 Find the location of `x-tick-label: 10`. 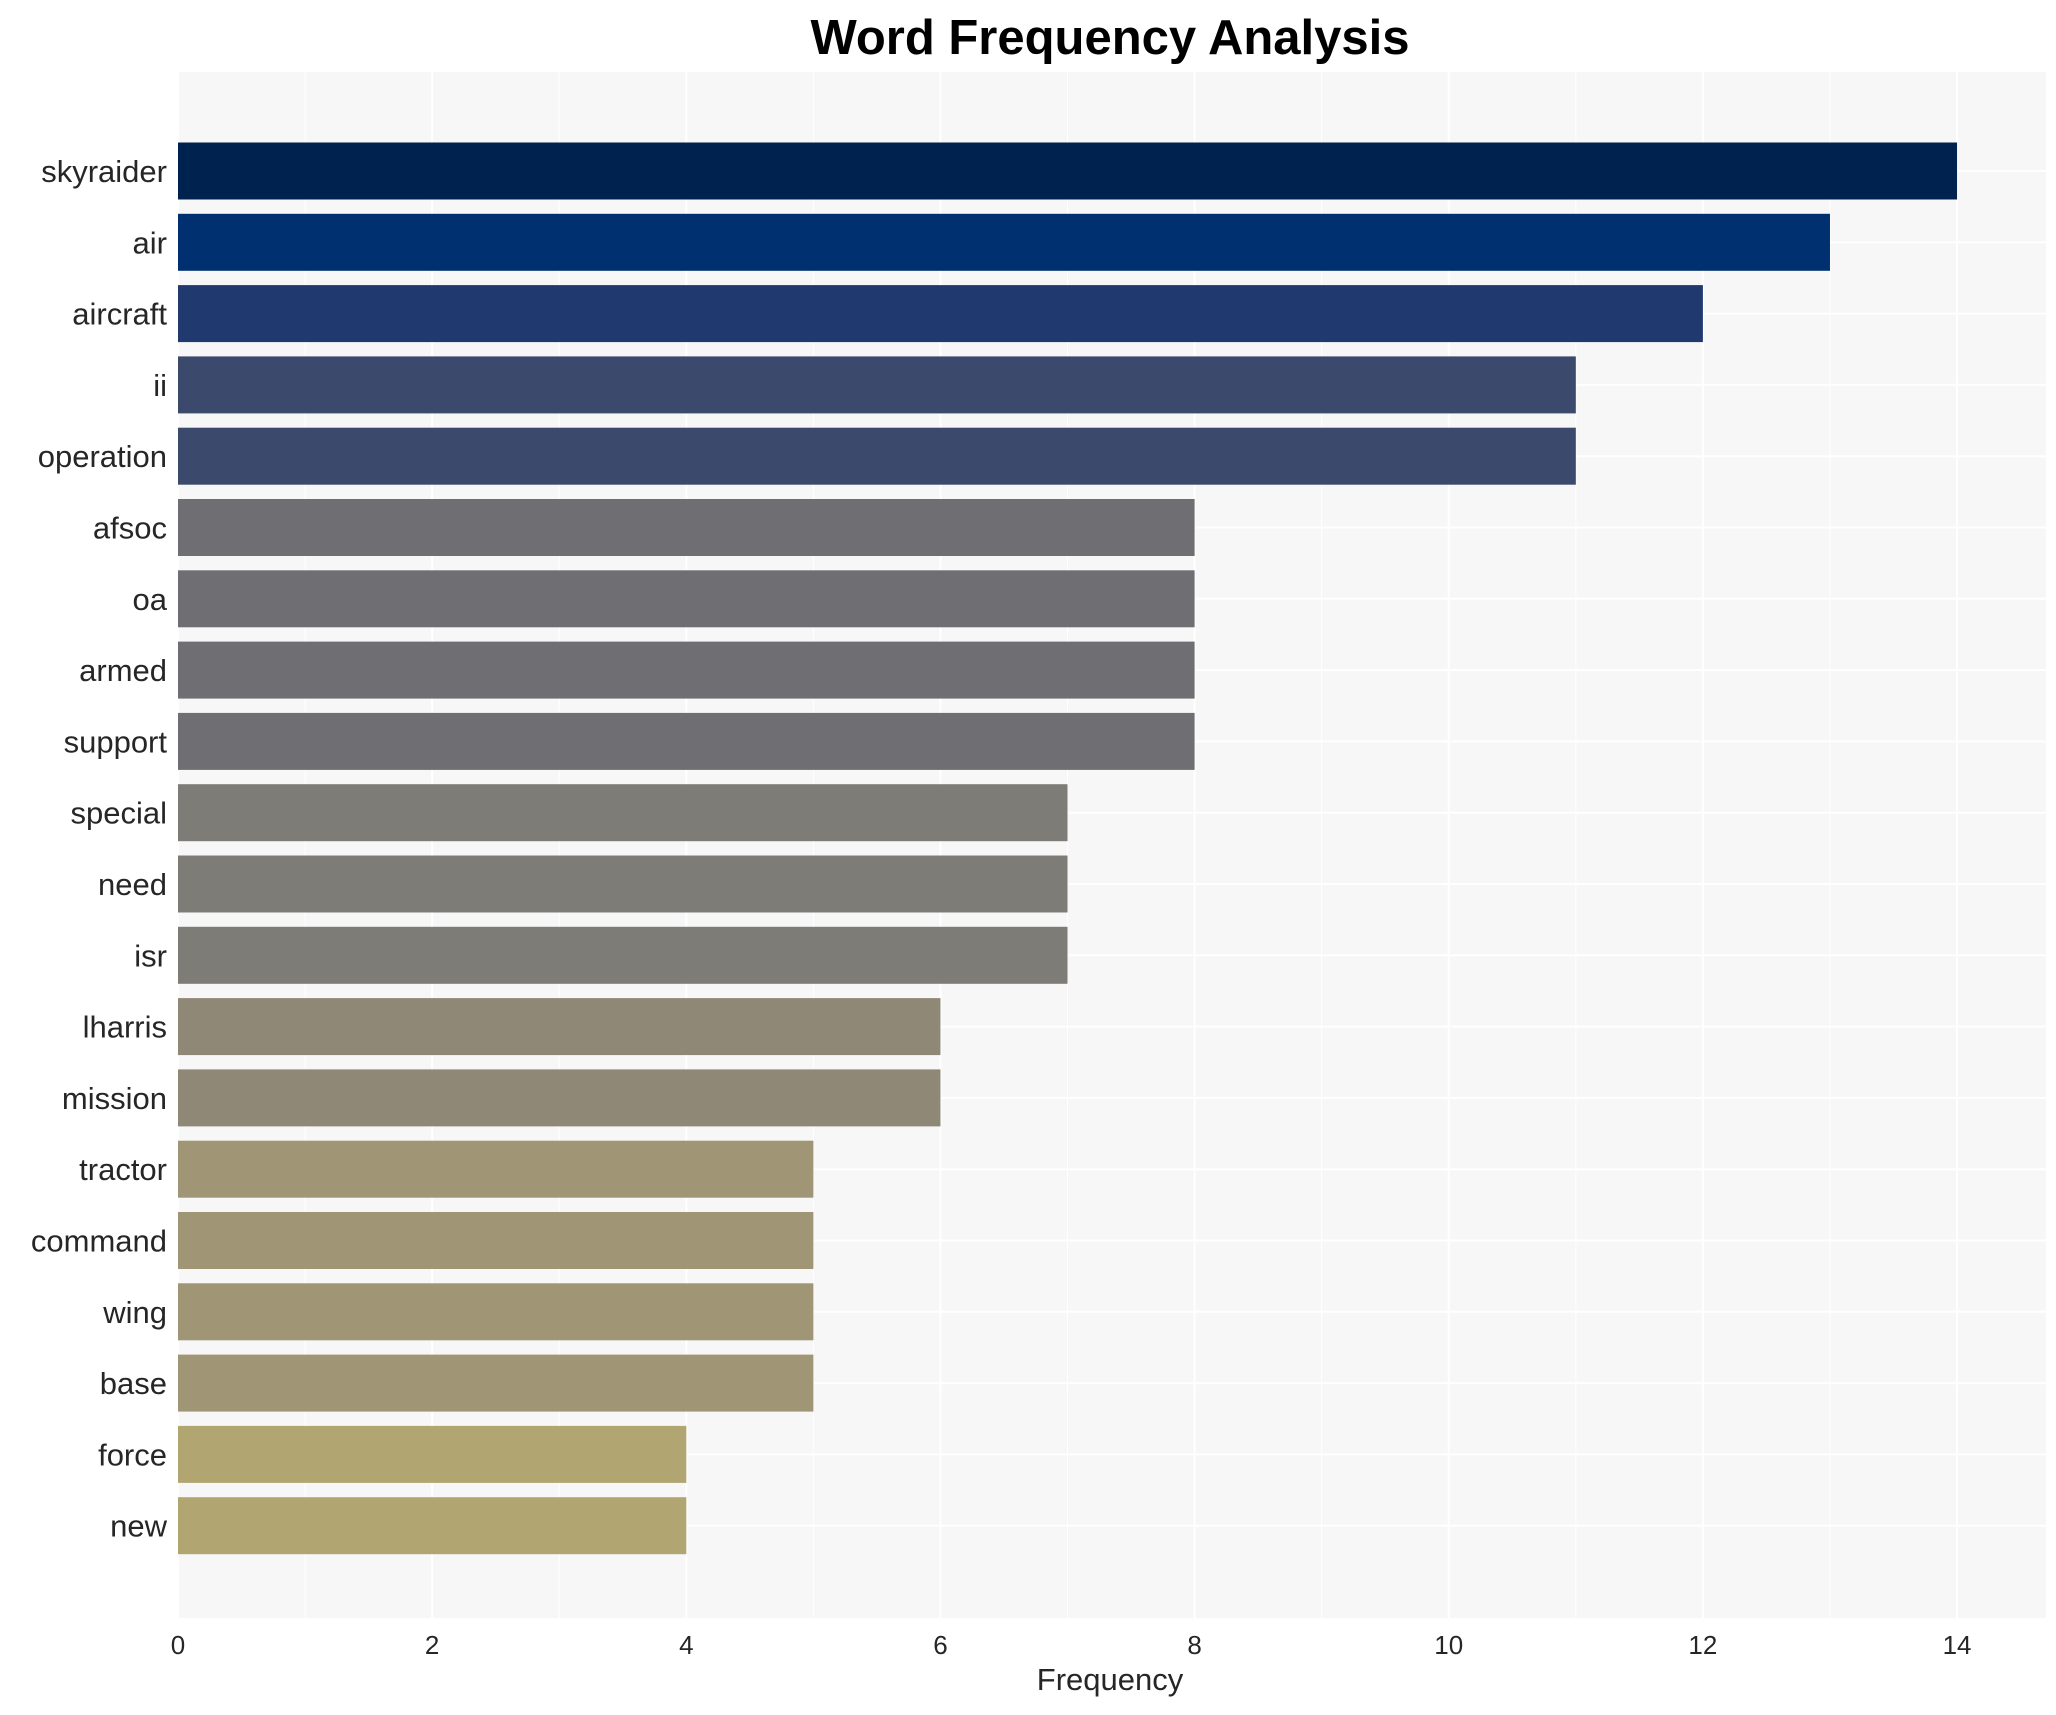

x-tick-label: 10 is located at coordinates (1448, 1645).